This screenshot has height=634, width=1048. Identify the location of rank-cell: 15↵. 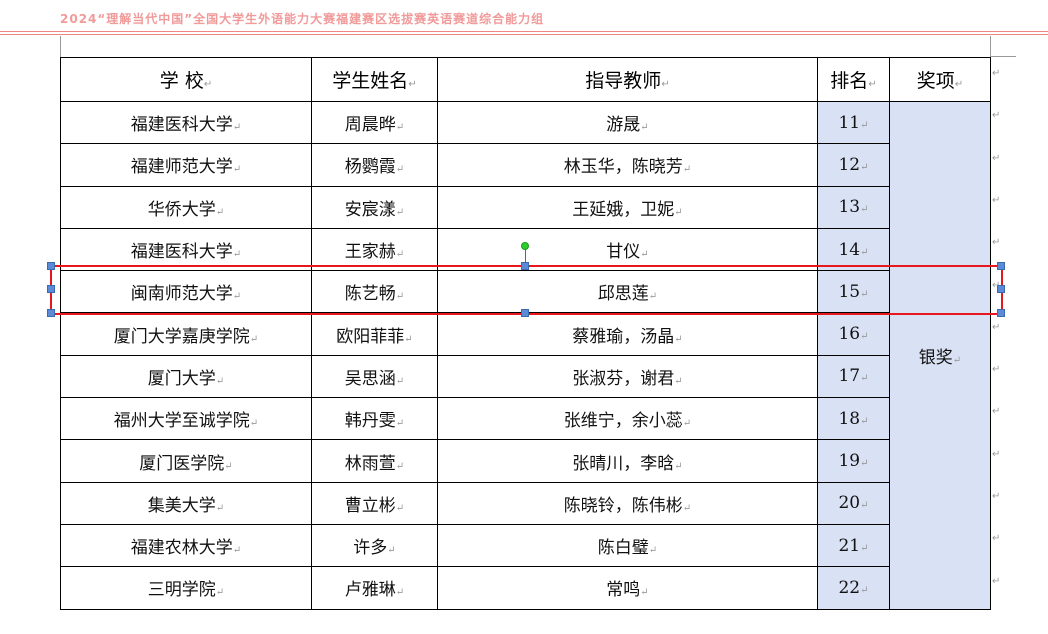
(853, 292).